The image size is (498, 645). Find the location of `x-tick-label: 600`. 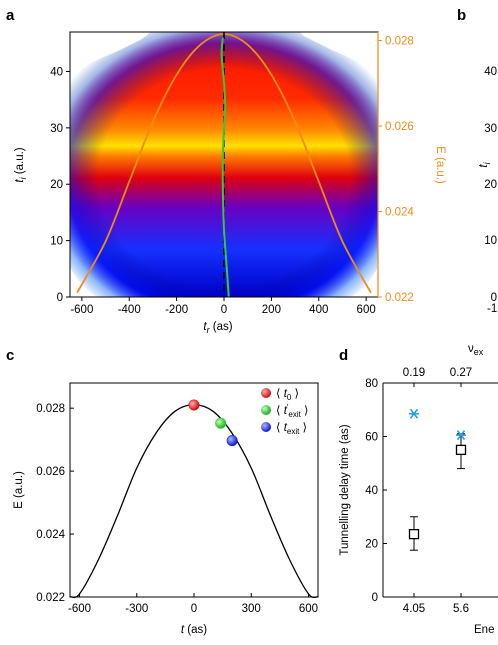

x-tick-label: 600 is located at coordinates (366, 310).